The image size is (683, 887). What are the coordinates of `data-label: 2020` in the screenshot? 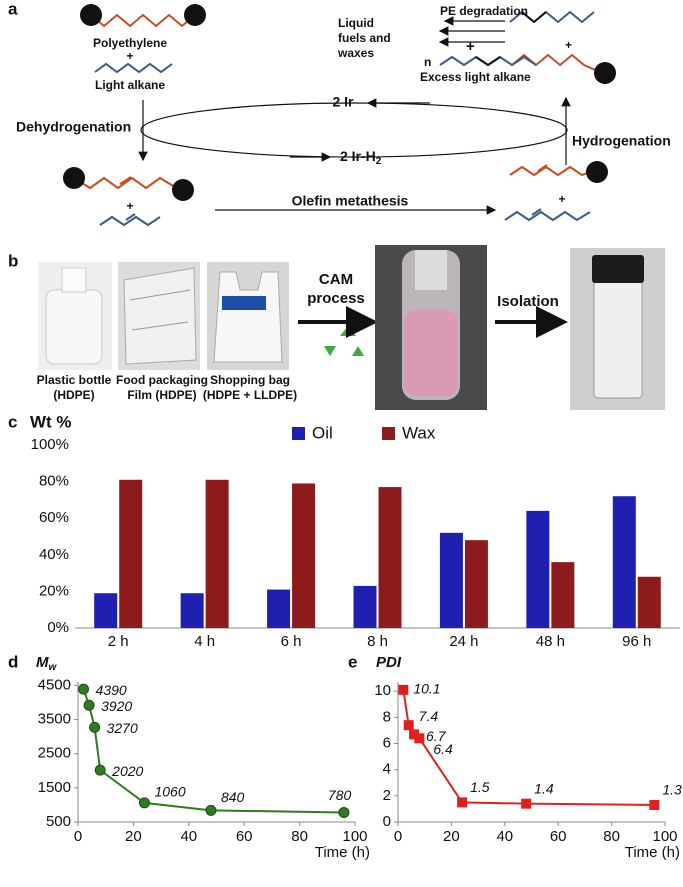 It's located at (127, 771).